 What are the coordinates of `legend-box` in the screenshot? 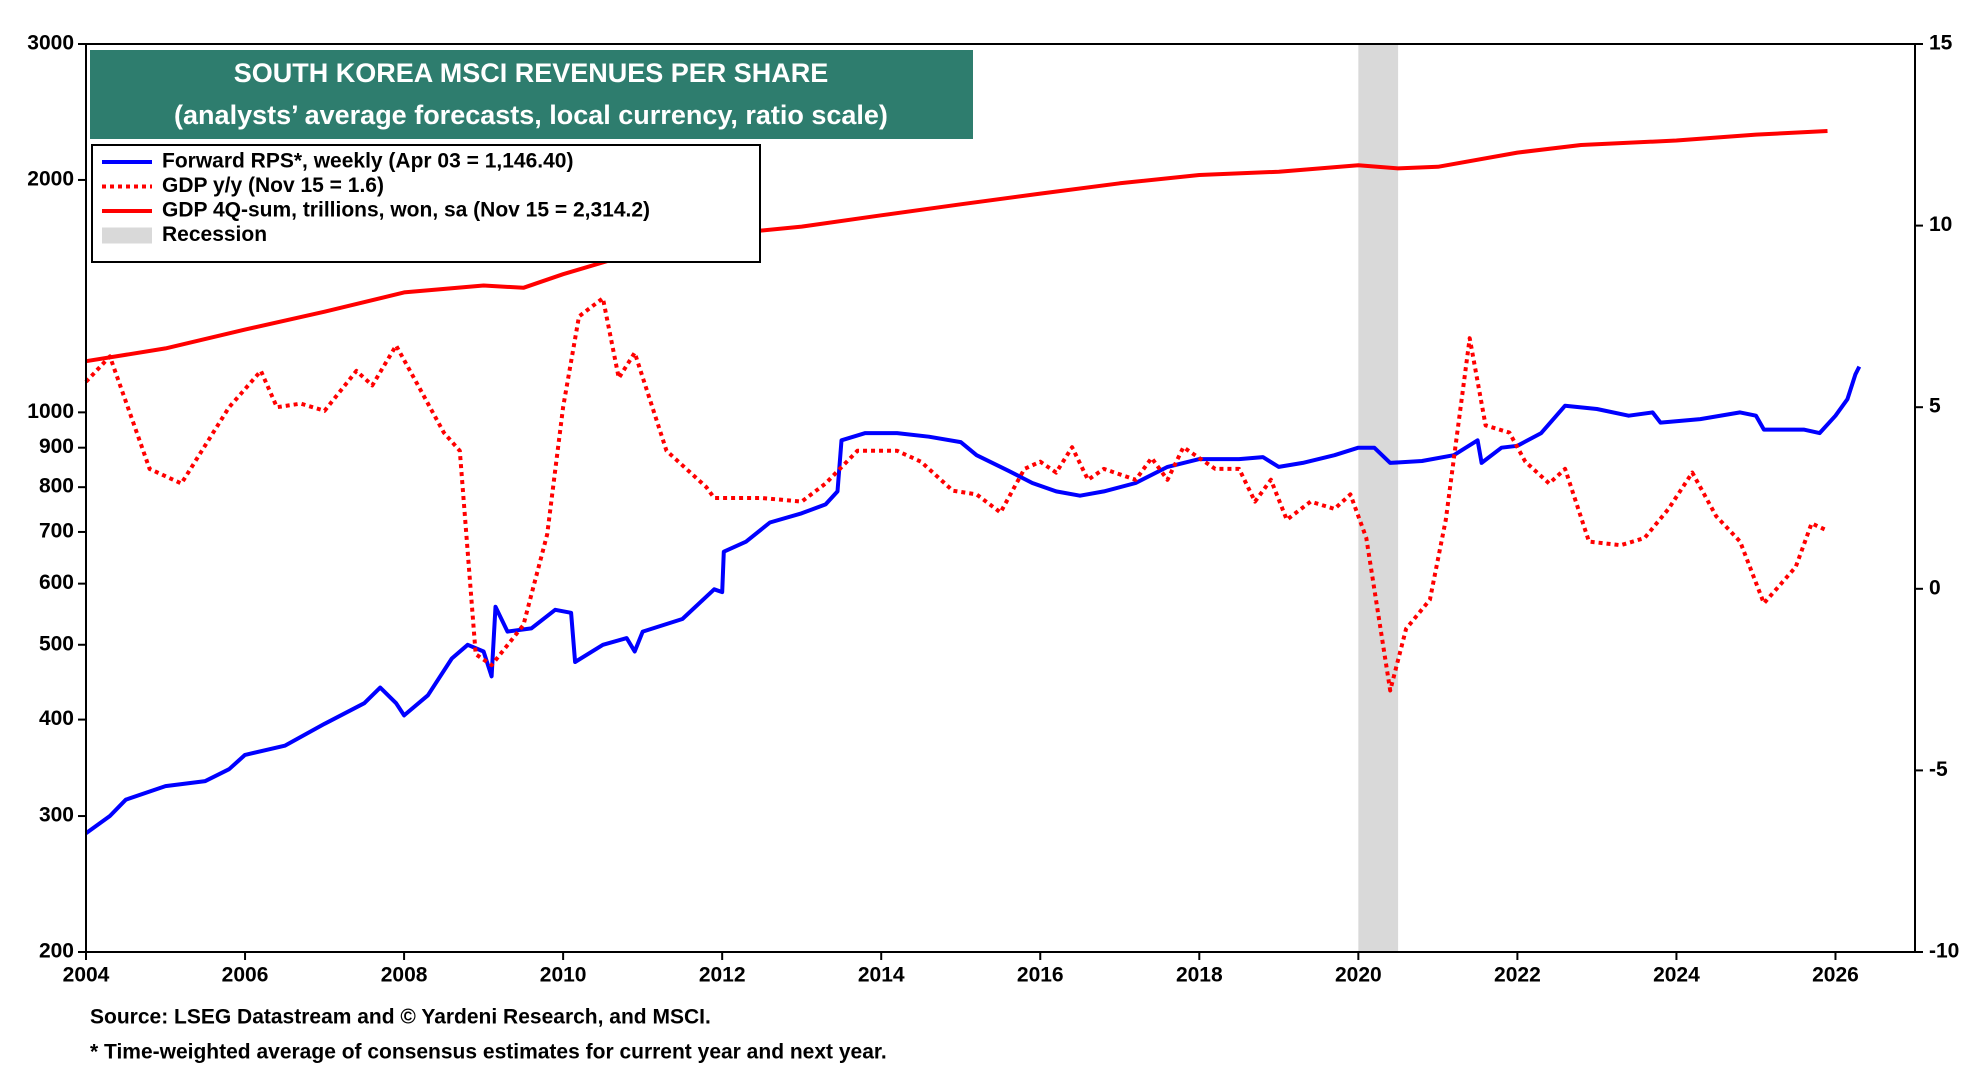 It's located at (426, 203).